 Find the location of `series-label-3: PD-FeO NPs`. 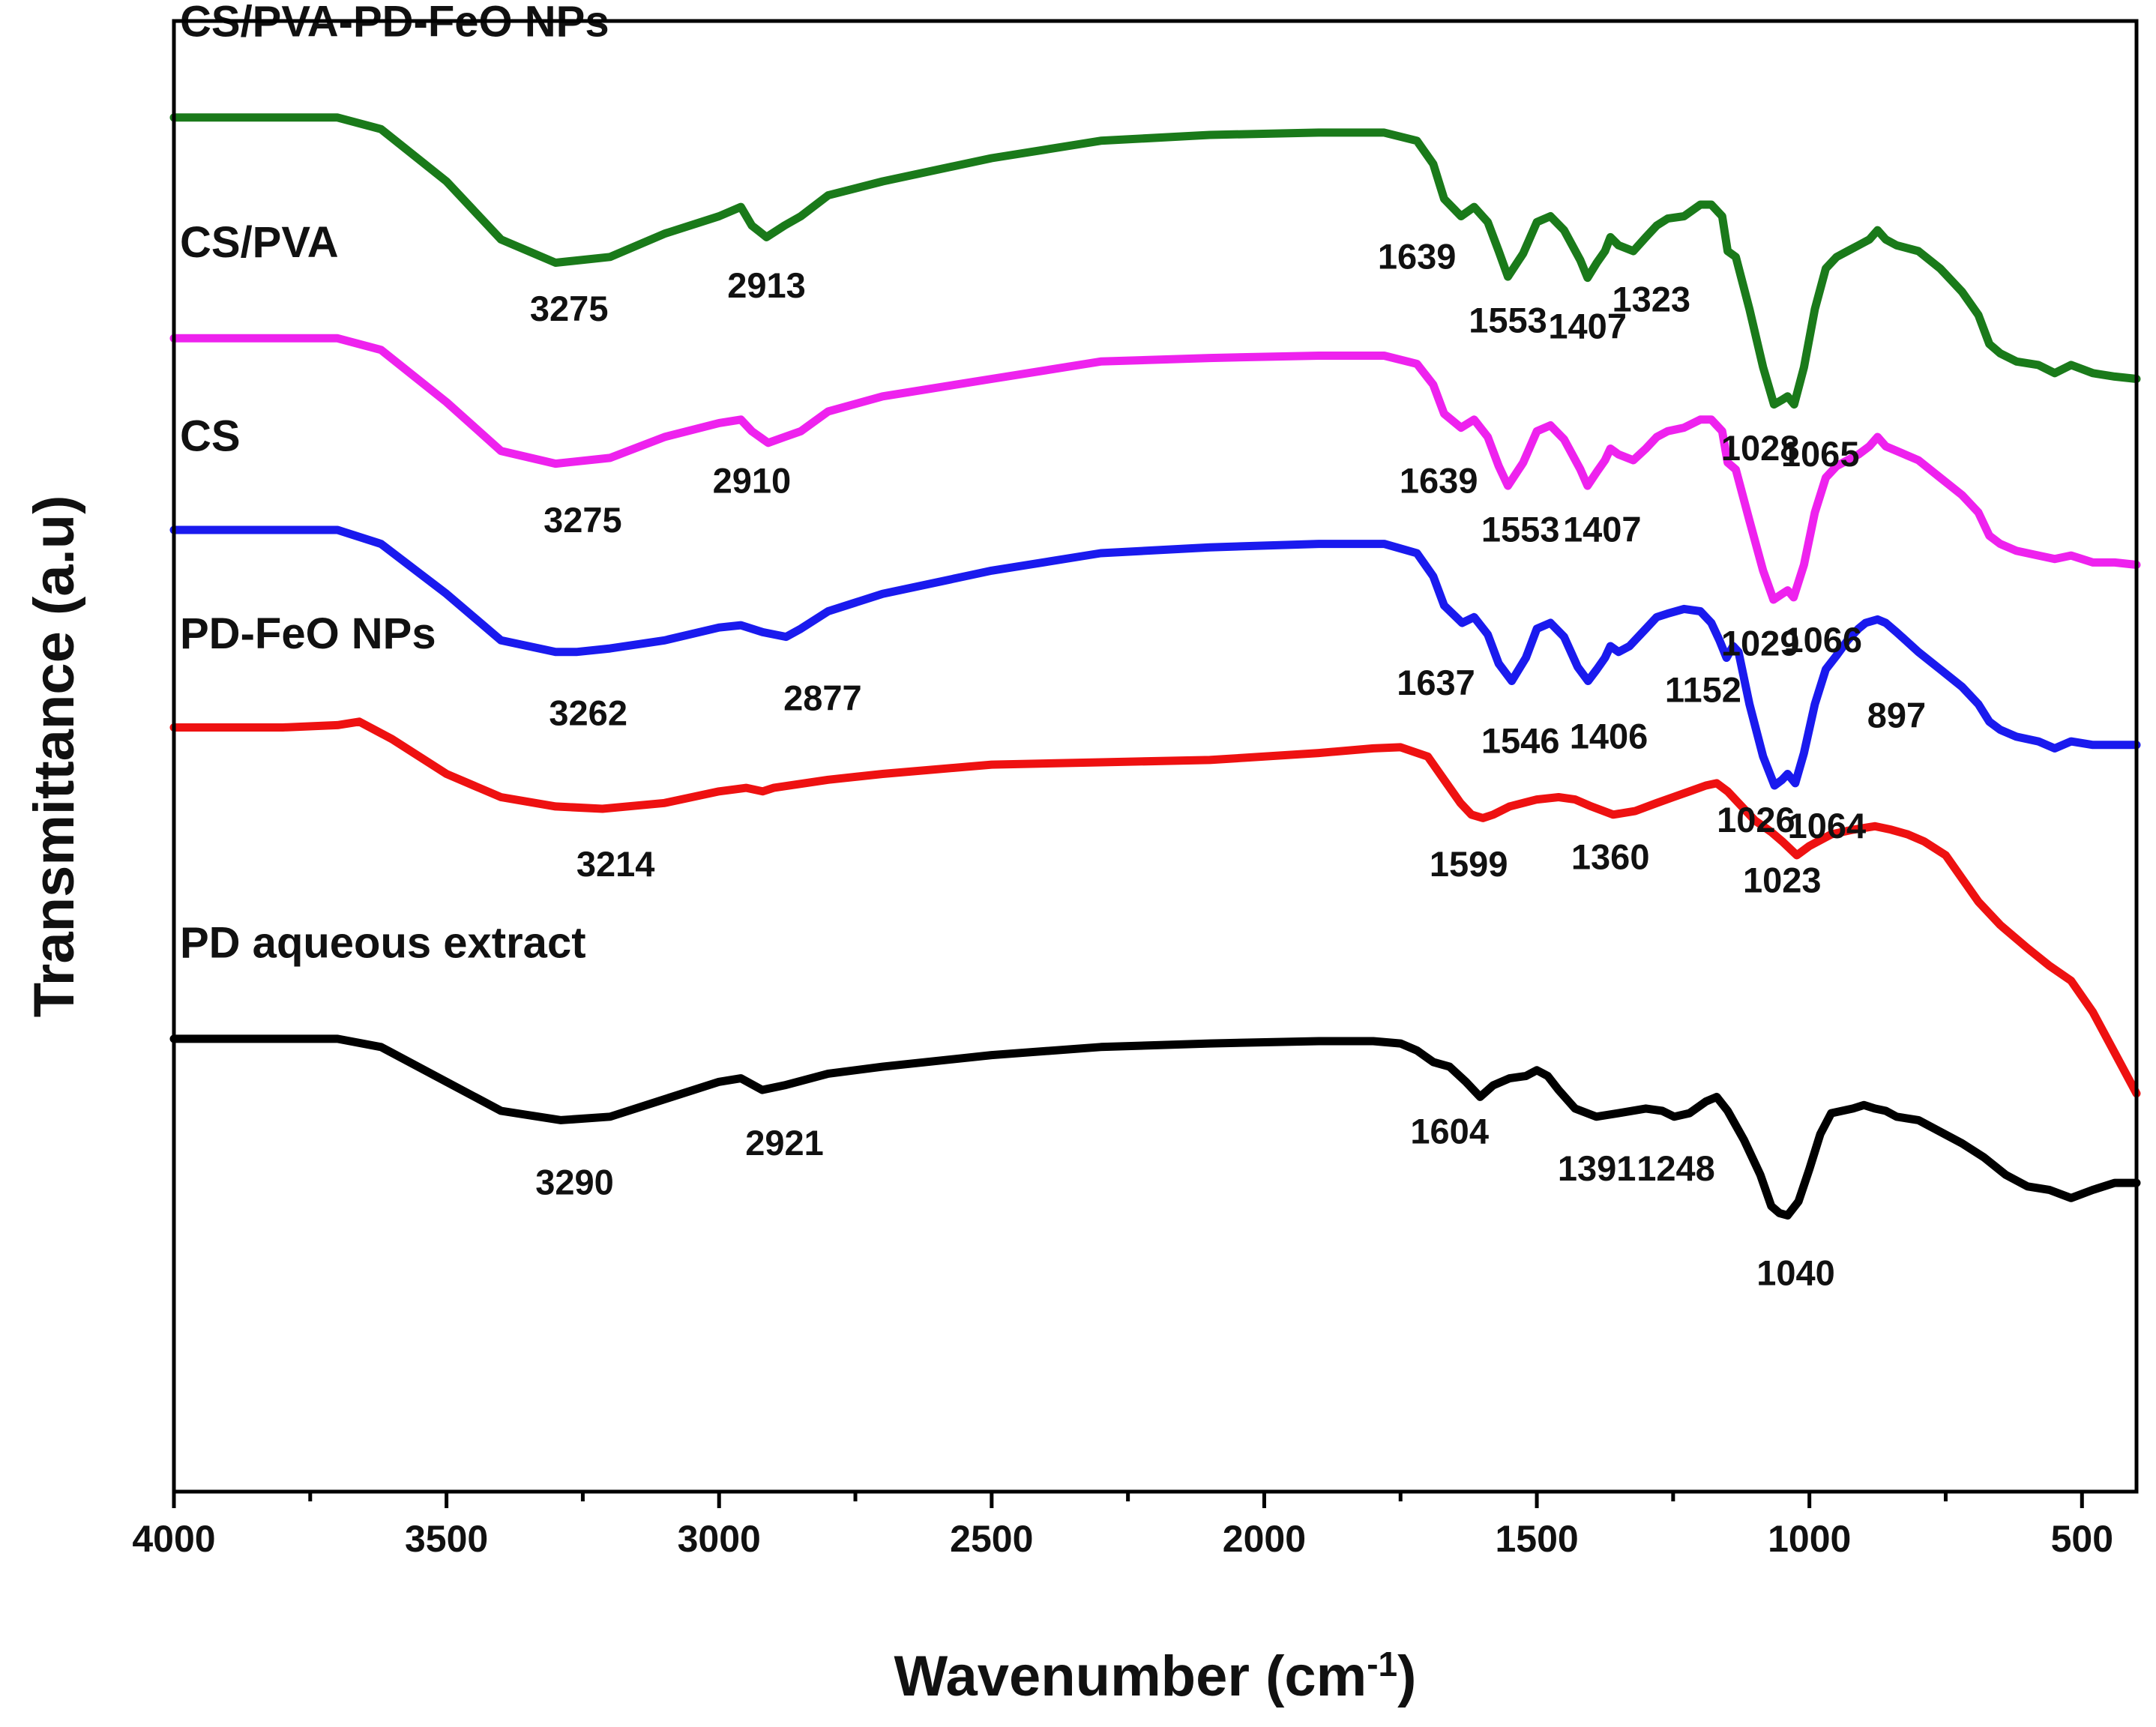

series-label-3: PD-FeO NPs is located at coordinates (308, 633).